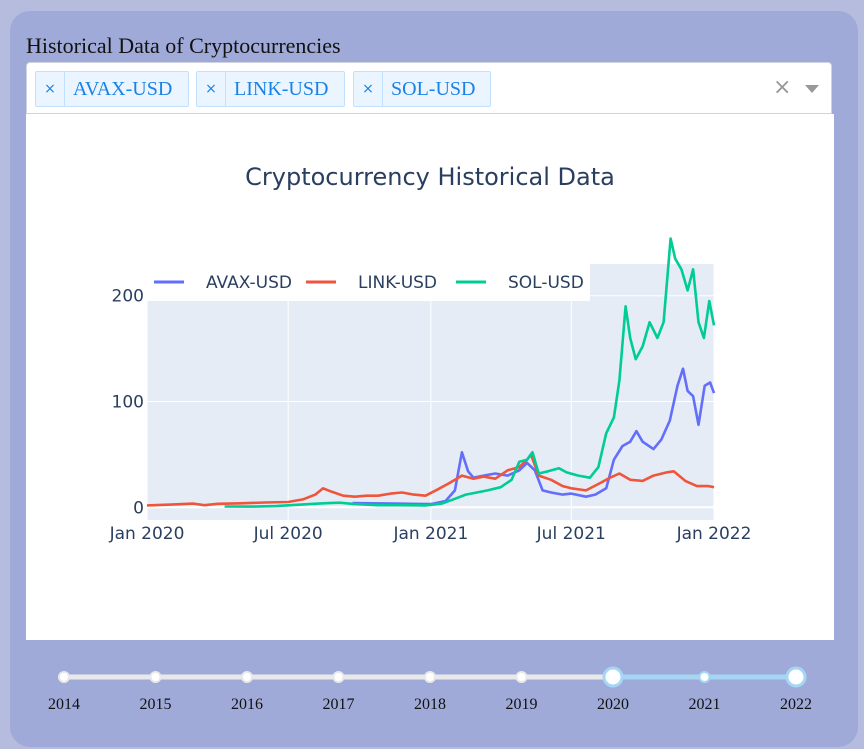 The width and height of the screenshot is (864, 749). Describe the element at coordinates (50, 89) in the screenshot. I see `remove-avax-icon: ×` at that location.